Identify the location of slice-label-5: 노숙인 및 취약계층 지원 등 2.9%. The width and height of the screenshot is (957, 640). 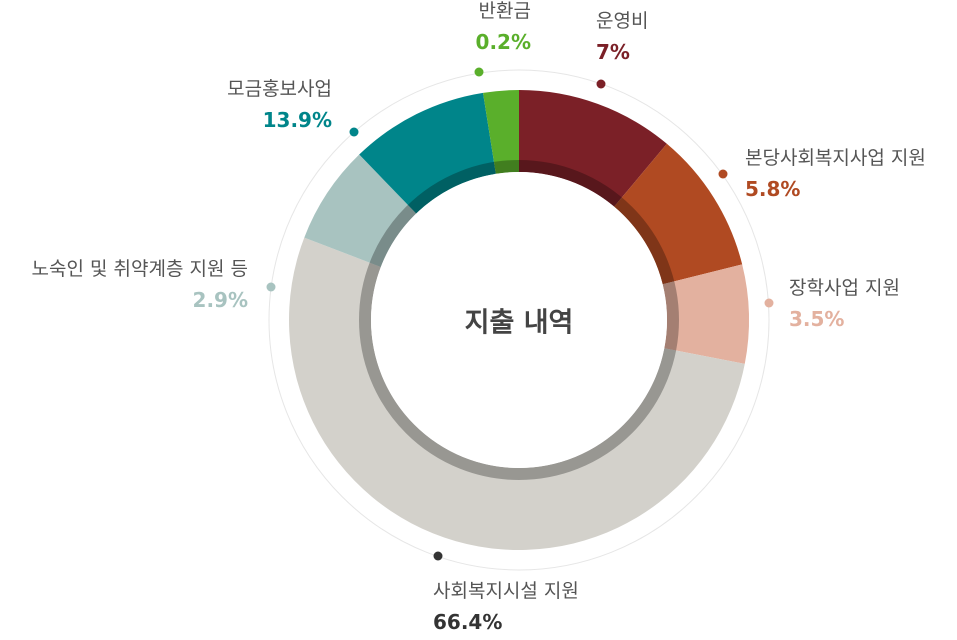
(140, 285).